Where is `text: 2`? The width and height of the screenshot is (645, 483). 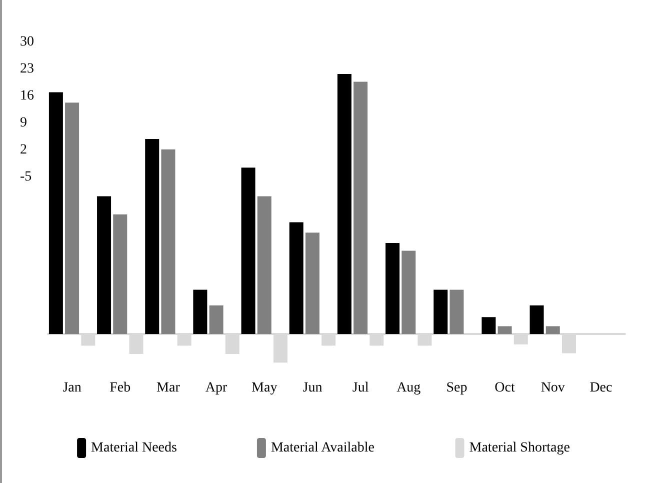 text: 2 is located at coordinates (23, 150).